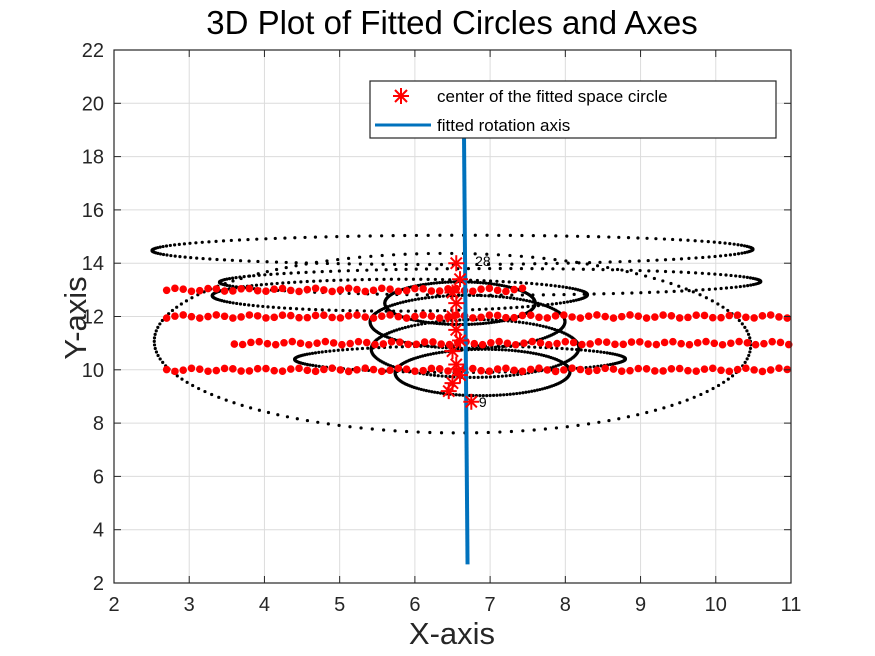  I want to click on x-tick-label: 8, so click(565, 605).